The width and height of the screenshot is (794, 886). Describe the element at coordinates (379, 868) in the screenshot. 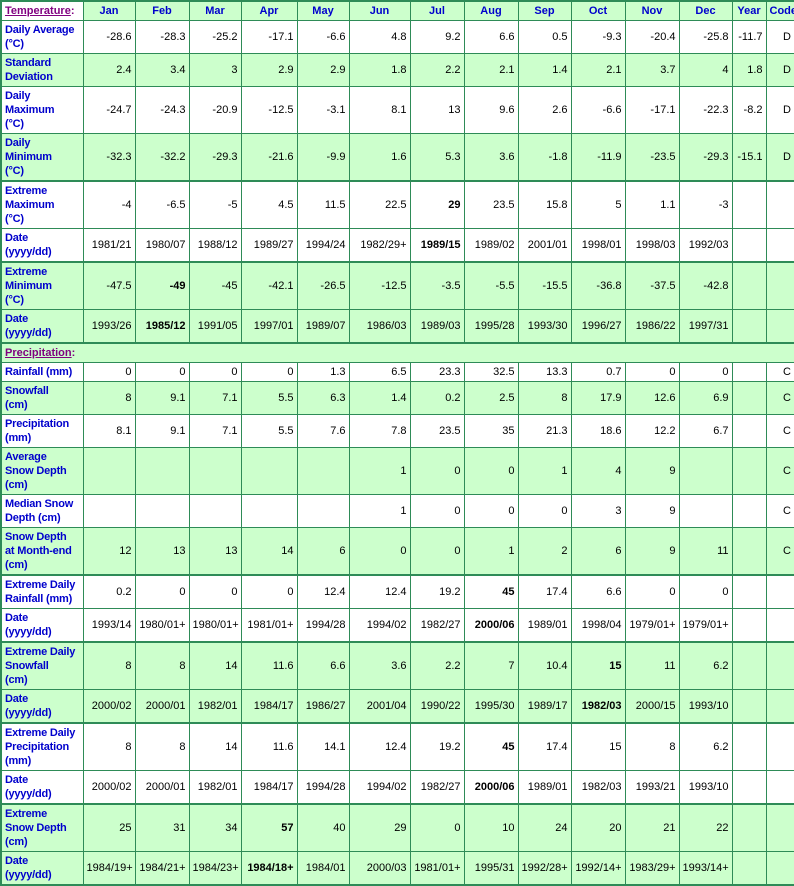

I see `data-cell: 2000/03` at that location.